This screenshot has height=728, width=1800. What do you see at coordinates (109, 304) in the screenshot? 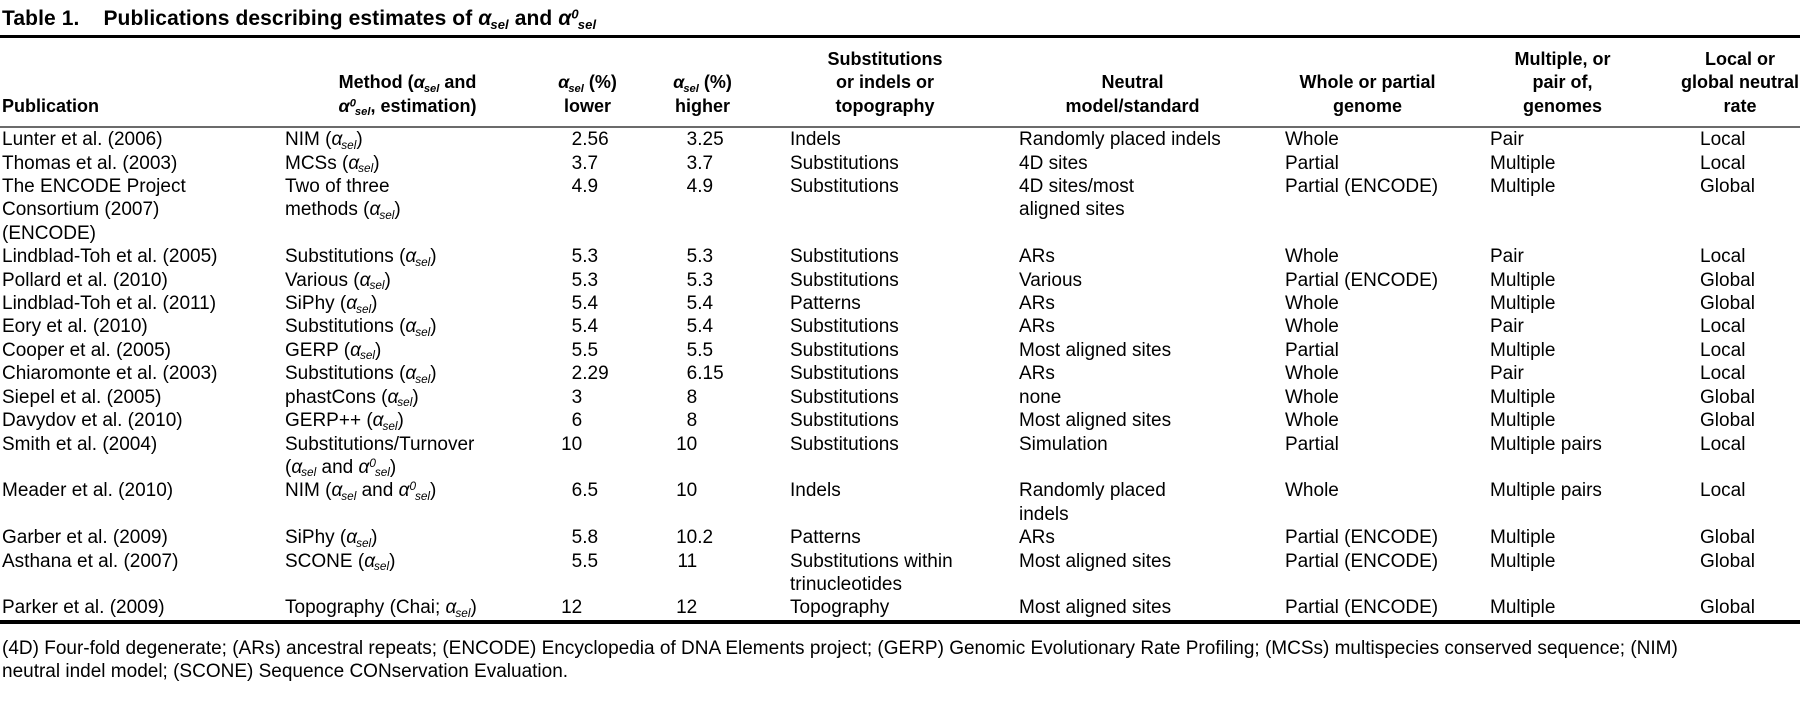
I see `cell-publication: Lindblad-Toh et al. (2011)` at bounding box center [109, 304].